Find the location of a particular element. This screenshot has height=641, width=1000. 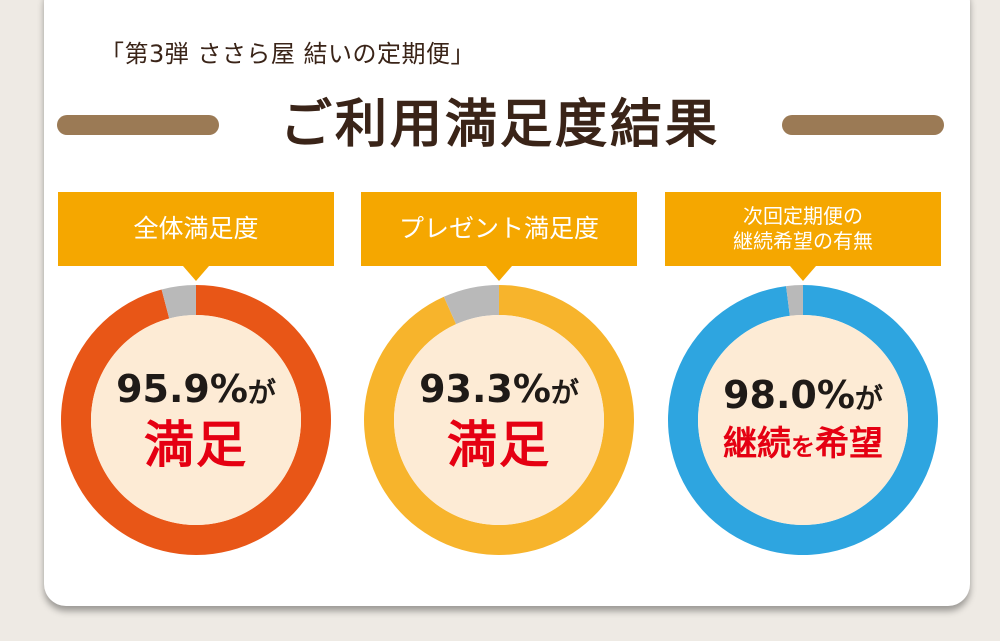

chart-label: 次回定期便の 継続希望の有無 is located at coordinates (803, 228).